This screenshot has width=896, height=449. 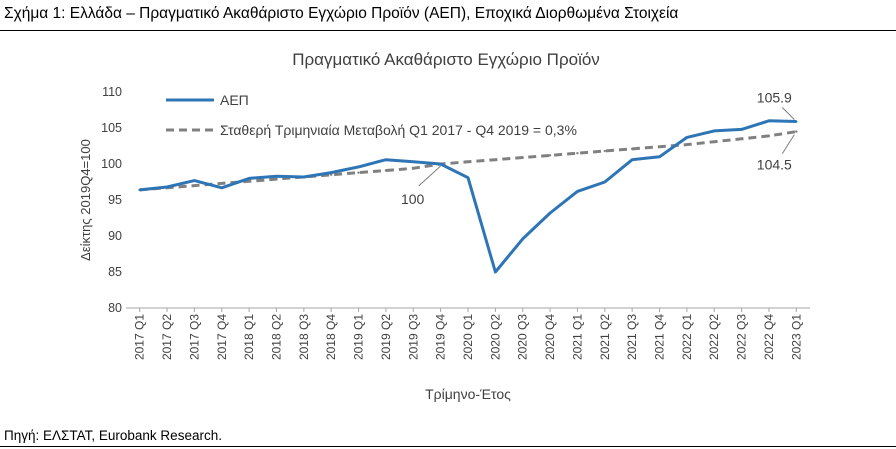 I want to click on x-tick-label: 2022 Q4, so click(x=769, y=337).